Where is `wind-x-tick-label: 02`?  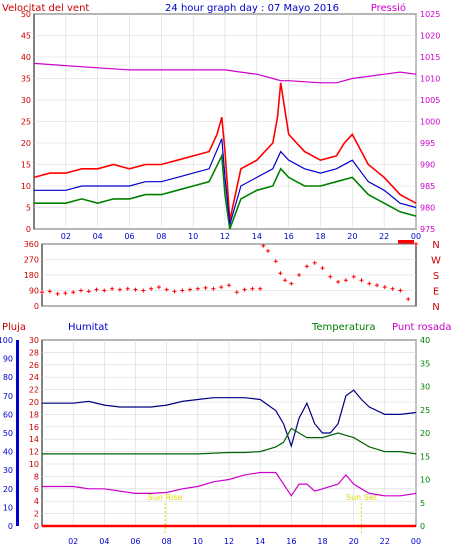 wind-x-tick-label: 02 is located at coordinates (66, 236).